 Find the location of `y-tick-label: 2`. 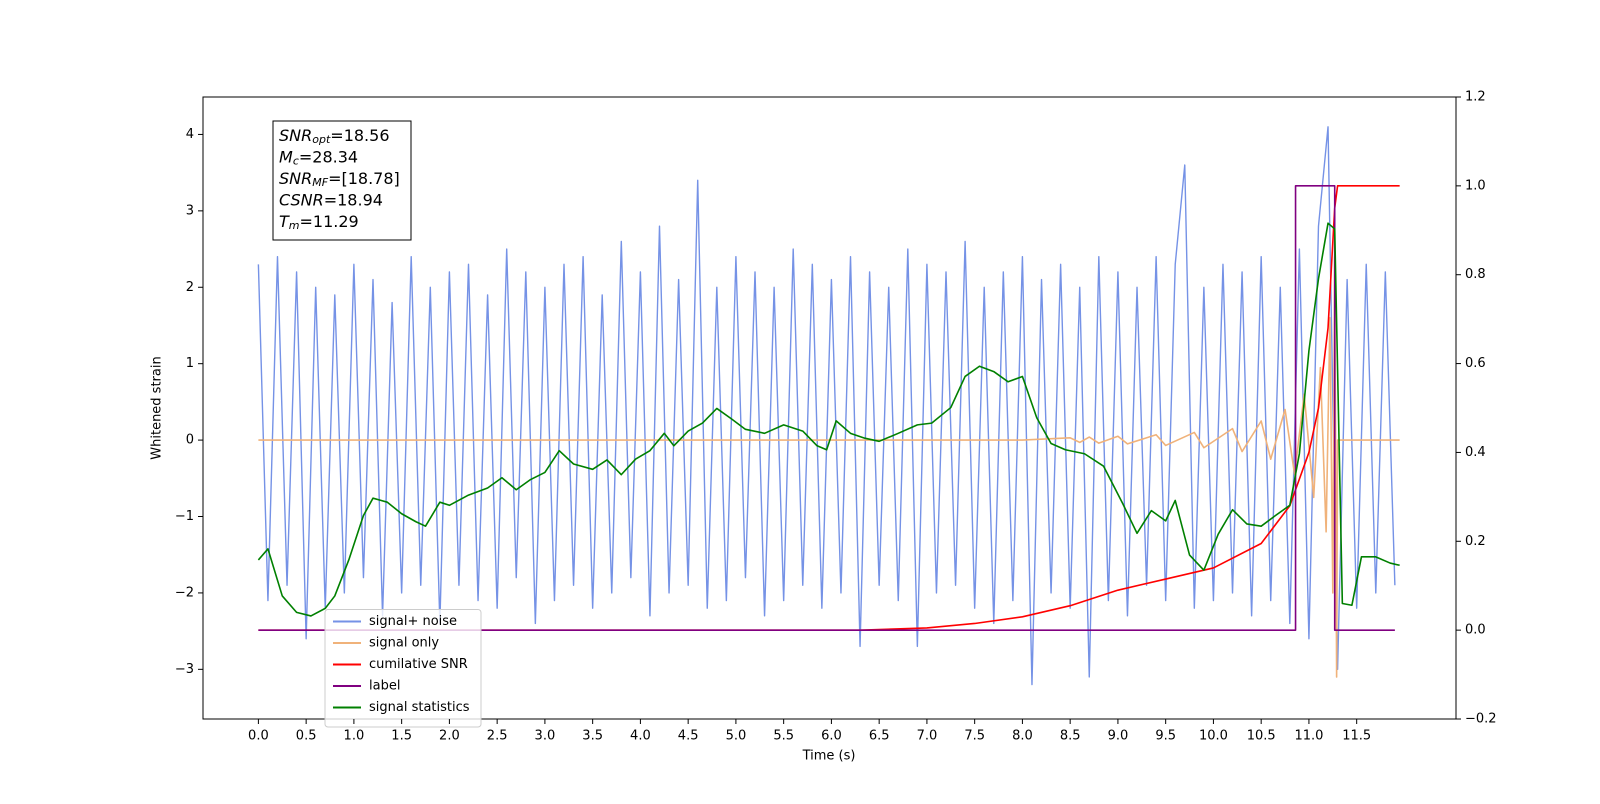

y-tick-label: 2 is located at coordinates (190, 287).